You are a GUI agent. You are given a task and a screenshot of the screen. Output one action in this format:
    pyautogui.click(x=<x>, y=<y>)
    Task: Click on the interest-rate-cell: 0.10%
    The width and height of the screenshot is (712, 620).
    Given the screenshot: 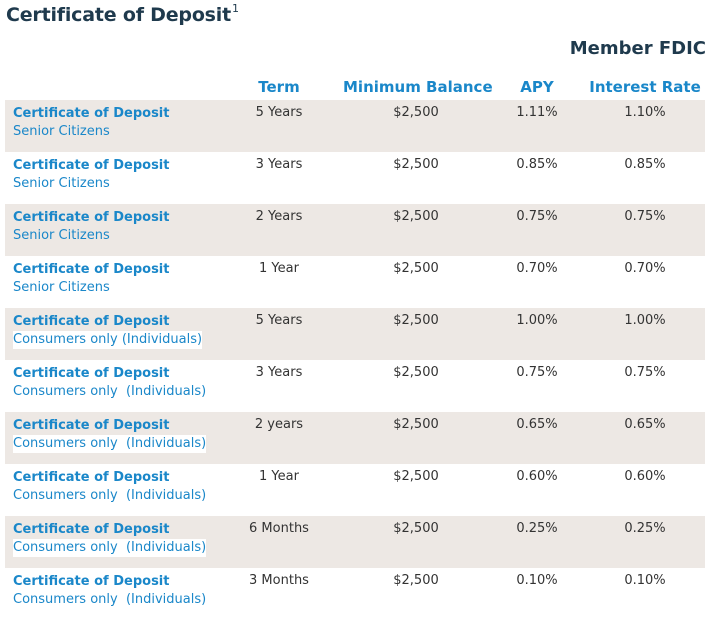 What is the action you would take?
    pyautogui.click(x=645, y=580)
    